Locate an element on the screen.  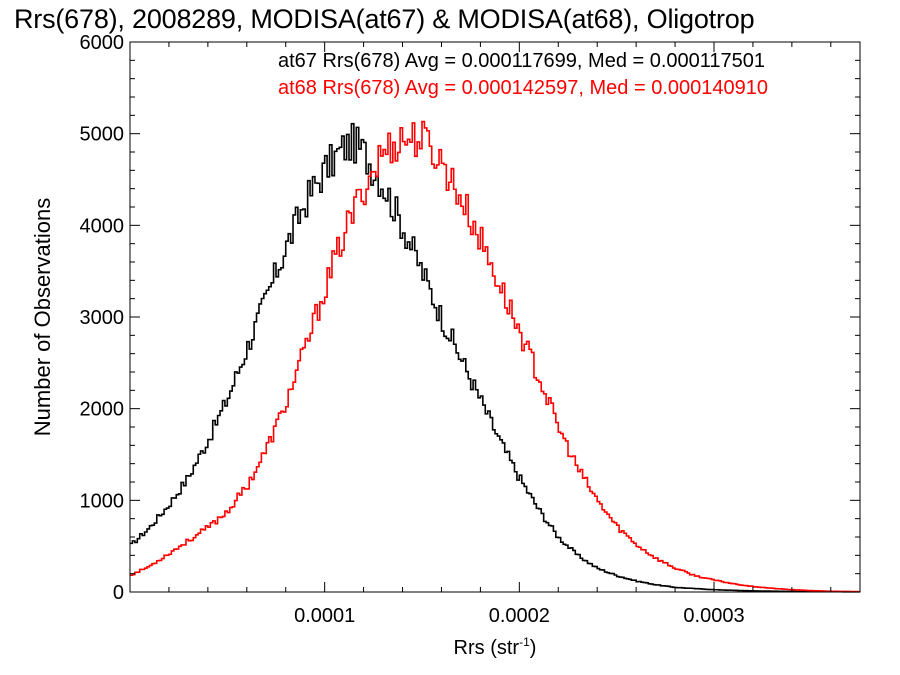
y-tick-label: 4000 is located at coordinates (102, 226).